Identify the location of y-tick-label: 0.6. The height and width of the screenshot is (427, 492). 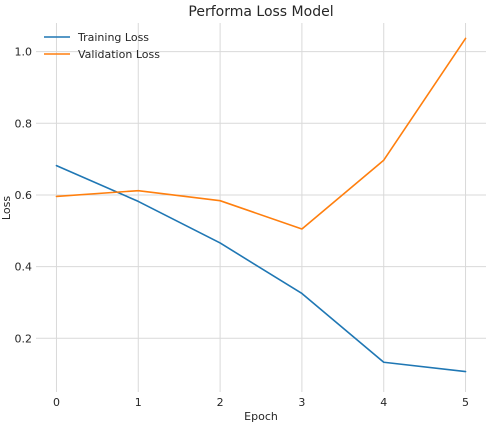
(24, 195).